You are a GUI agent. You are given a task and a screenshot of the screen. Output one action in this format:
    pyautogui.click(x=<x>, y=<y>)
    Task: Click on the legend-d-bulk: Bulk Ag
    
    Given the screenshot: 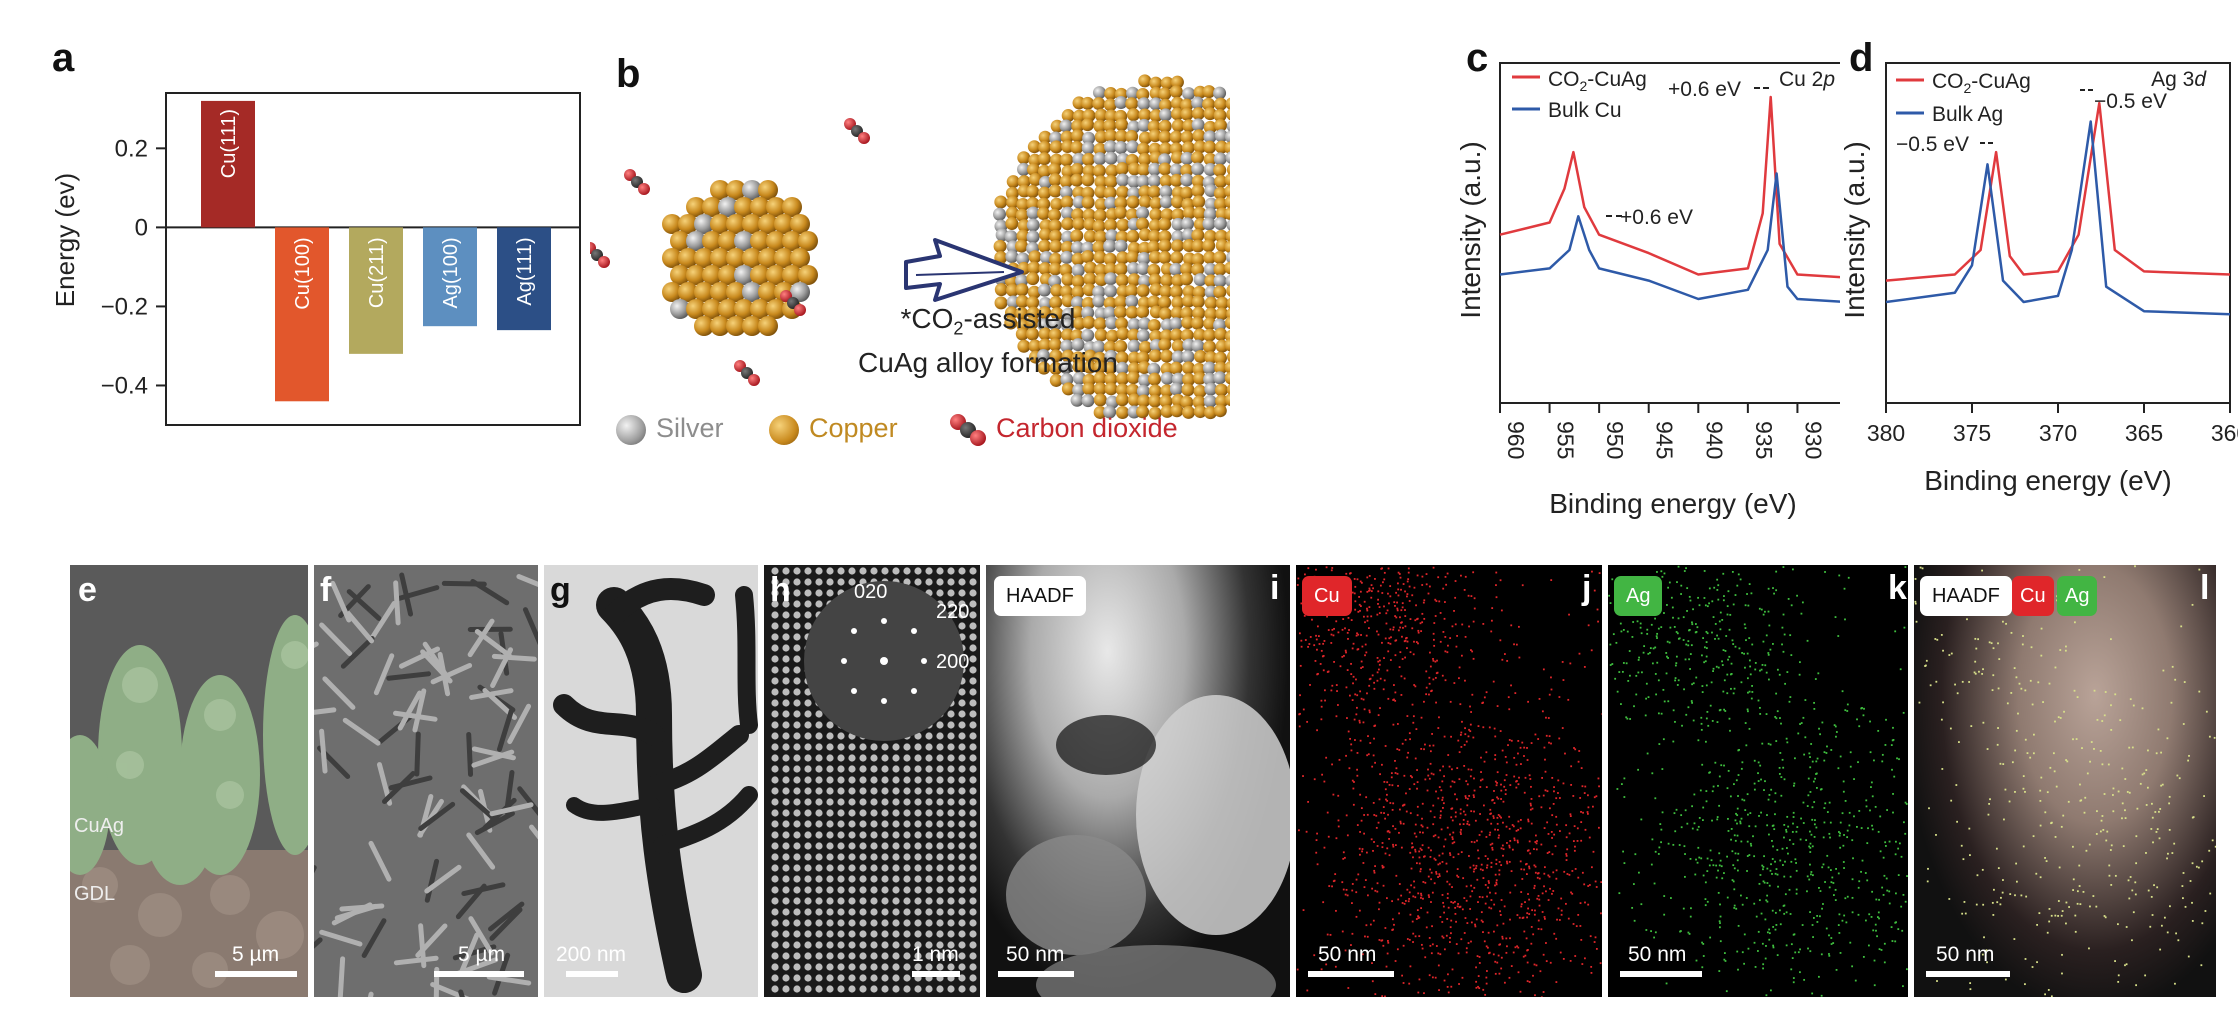 What is the action you would take?
    pyautogui.click(x=1967, y=114)
    